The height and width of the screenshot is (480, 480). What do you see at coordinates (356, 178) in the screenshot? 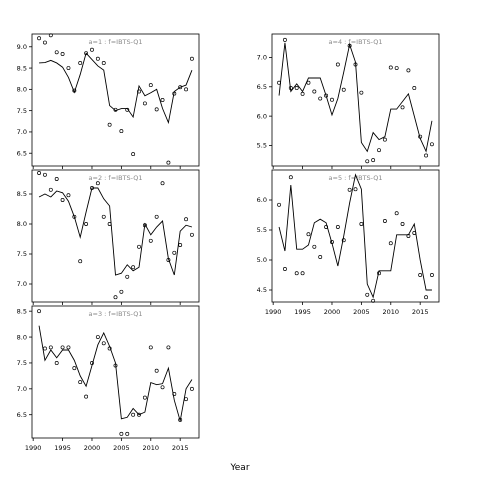
I see `panel-label: a=5 : f=IBTS-Q1` at bounding box center [356, 178].